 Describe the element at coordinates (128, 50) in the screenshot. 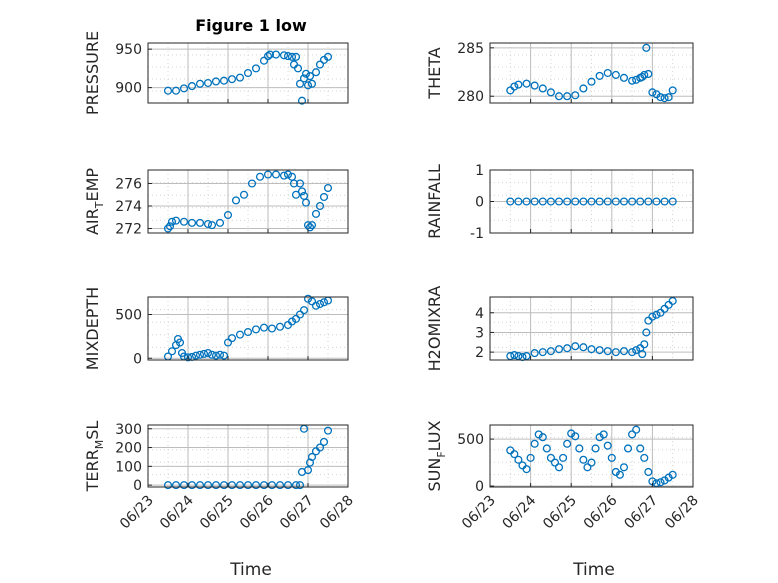

I see `y-tick-label: 950` at that location.